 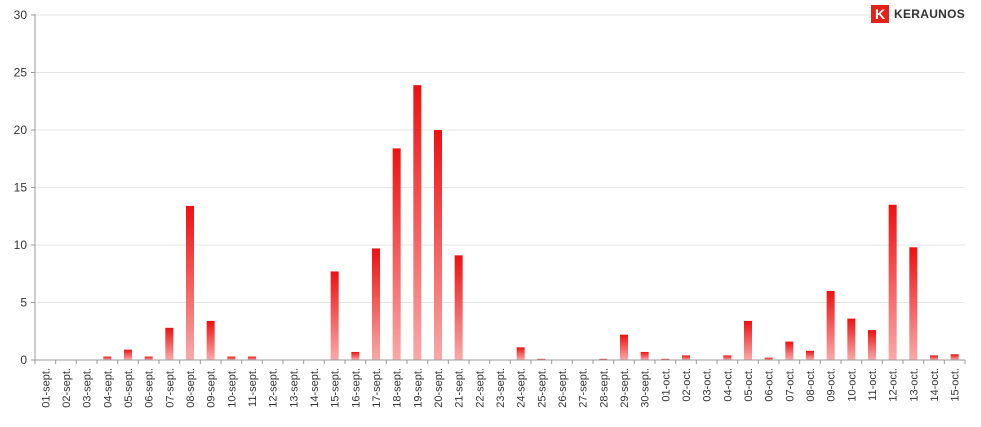 What do you see at coordinates (687, 385) in the screenshot?
I see `x-tick-label: 02-oct.` at bounding box center [687, 385].